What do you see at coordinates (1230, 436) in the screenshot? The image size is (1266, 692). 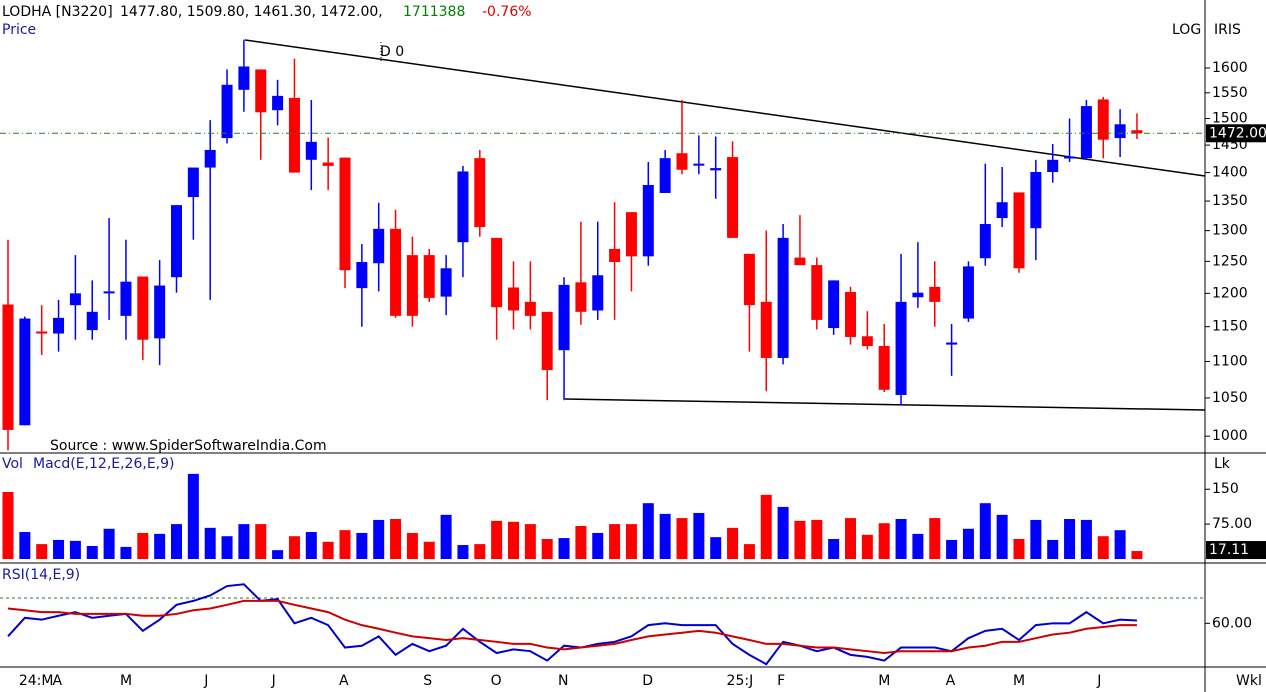 I see `y-tick-label: 1000` at bounding box center [1230, 436].